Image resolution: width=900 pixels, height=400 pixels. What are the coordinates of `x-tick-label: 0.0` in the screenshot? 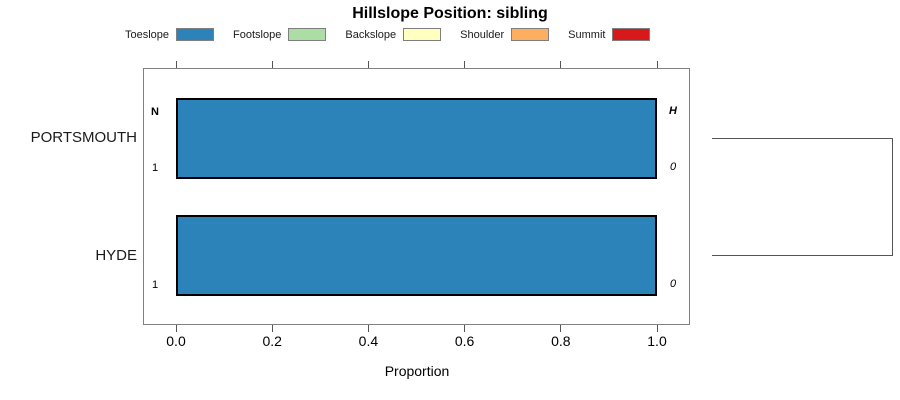 It's located at (176, 341).